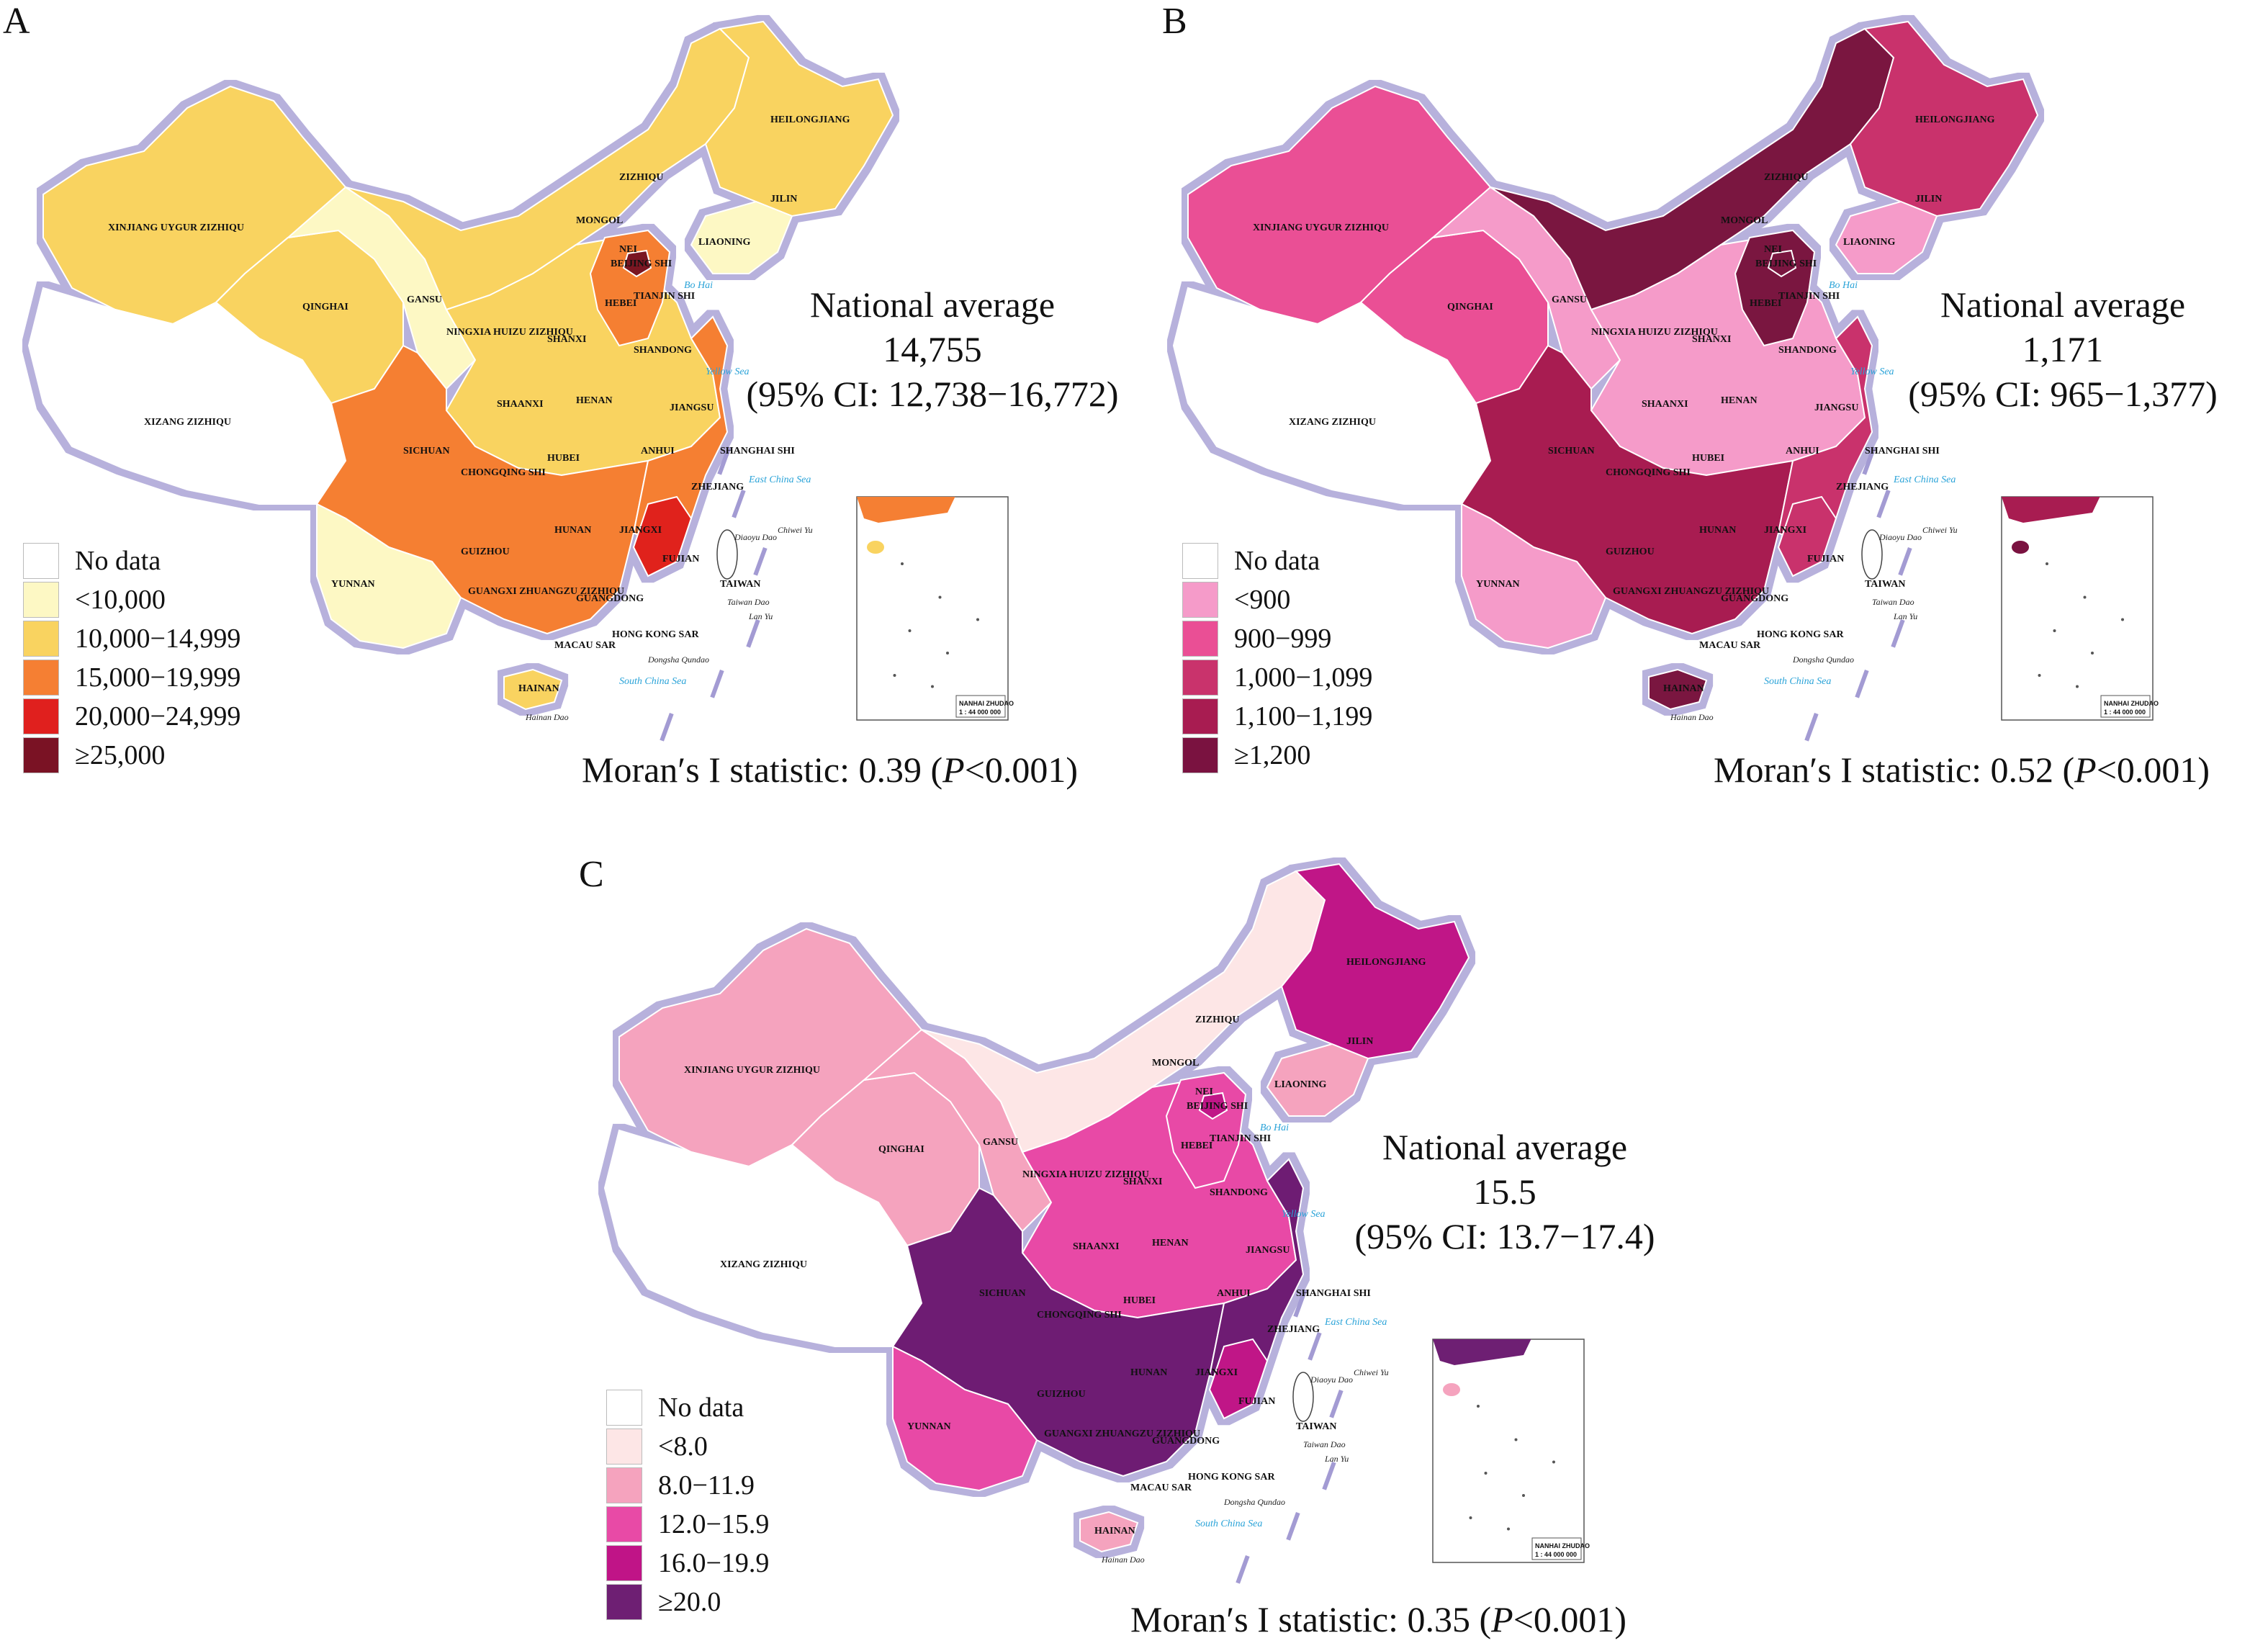 This screenshot has height=1651, width=2268. What do you see at coordinates (640, 530) in the screenshot?
I see `province-label: JIANGXI` at bounding box center [640, 530].